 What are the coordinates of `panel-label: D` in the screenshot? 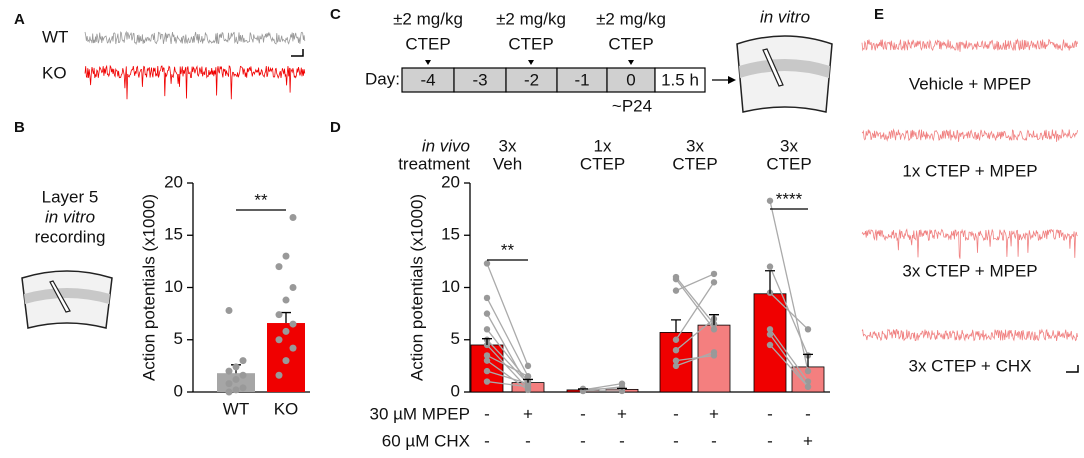 It's located at (335, 127).